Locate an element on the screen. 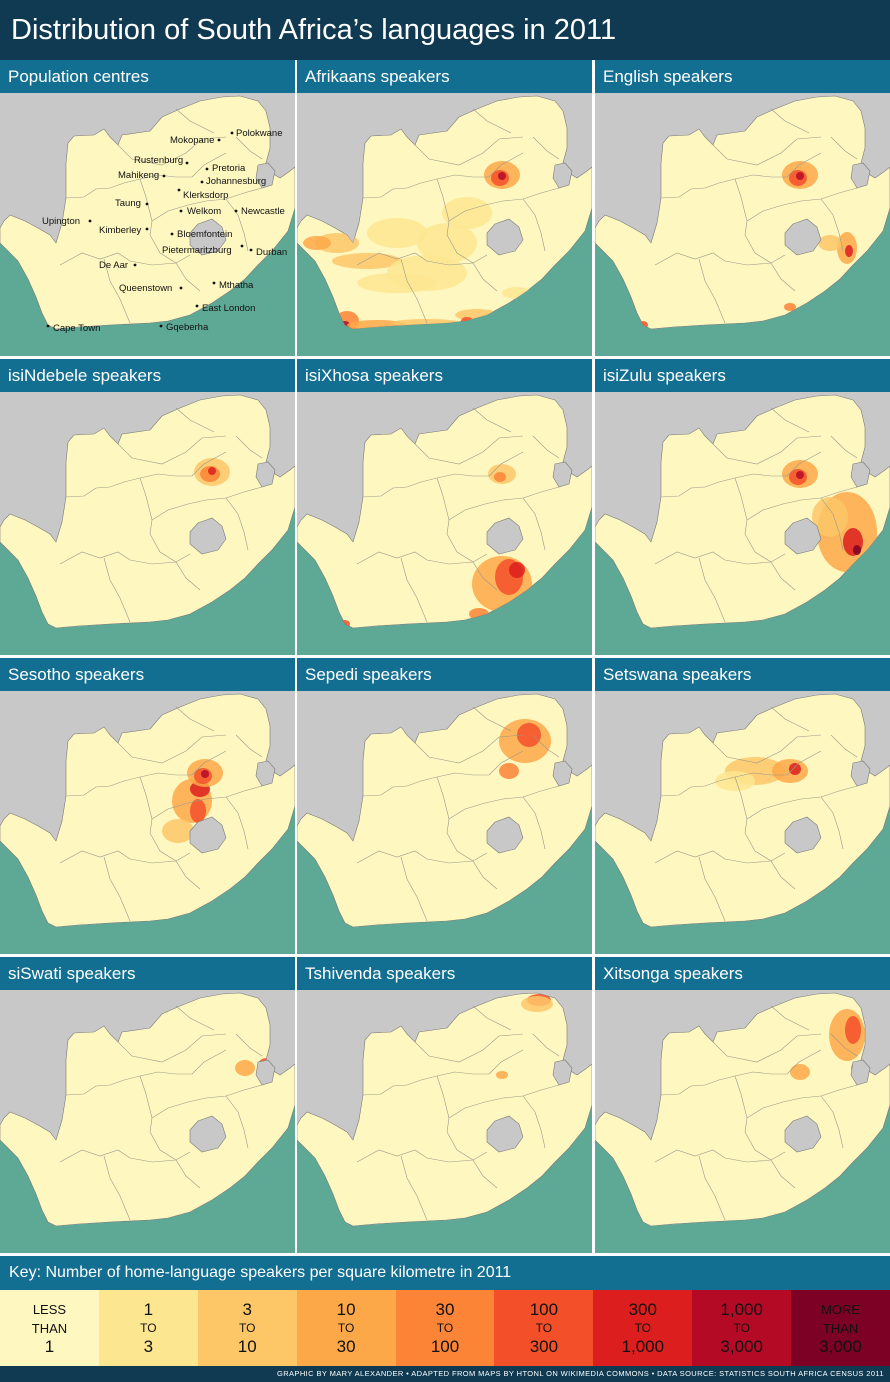 This screenshot has width=890, height=1382. legend-bin: 30 TO 100 is located at coordinates (445, 1328).